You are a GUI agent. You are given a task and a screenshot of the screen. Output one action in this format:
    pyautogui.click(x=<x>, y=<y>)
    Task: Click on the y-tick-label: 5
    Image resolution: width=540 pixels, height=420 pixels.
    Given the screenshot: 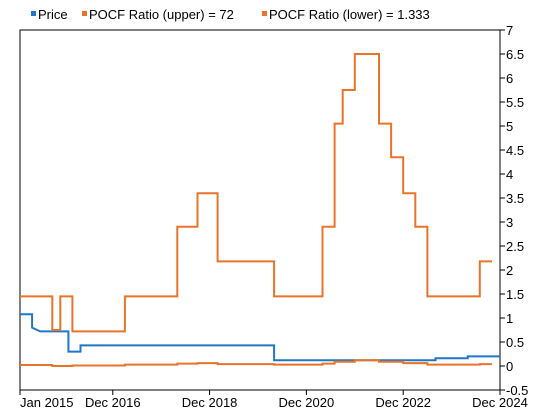 What is the action you would take?
    pyautogui.click(x=509, y=126)
    